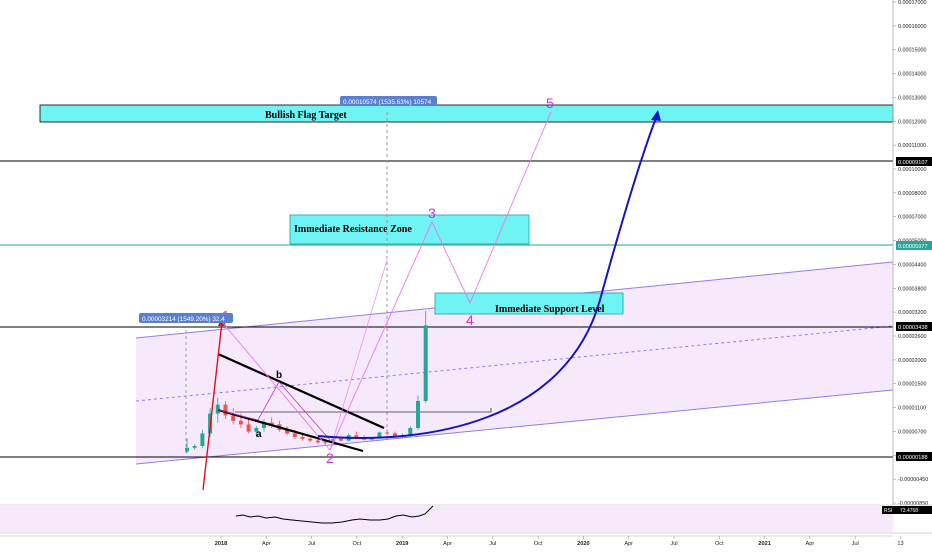 This screenshot has width=932, height=555. Describe the element at coordinates (912, 432) in the screenshot. I see `price-tick-label: 0.00000700` at that location.